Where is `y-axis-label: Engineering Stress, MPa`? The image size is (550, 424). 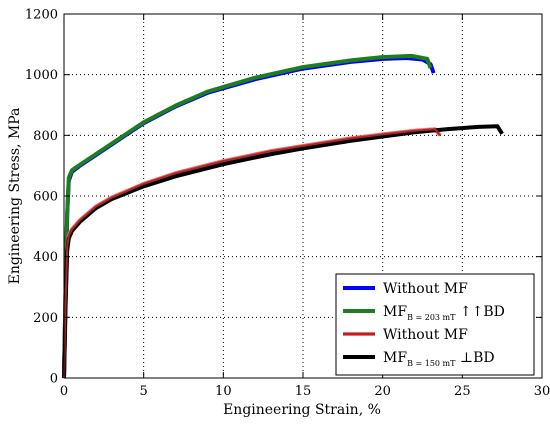
y-axis-label: Engineering Stress, MPa is located at coordinates (15, 196).